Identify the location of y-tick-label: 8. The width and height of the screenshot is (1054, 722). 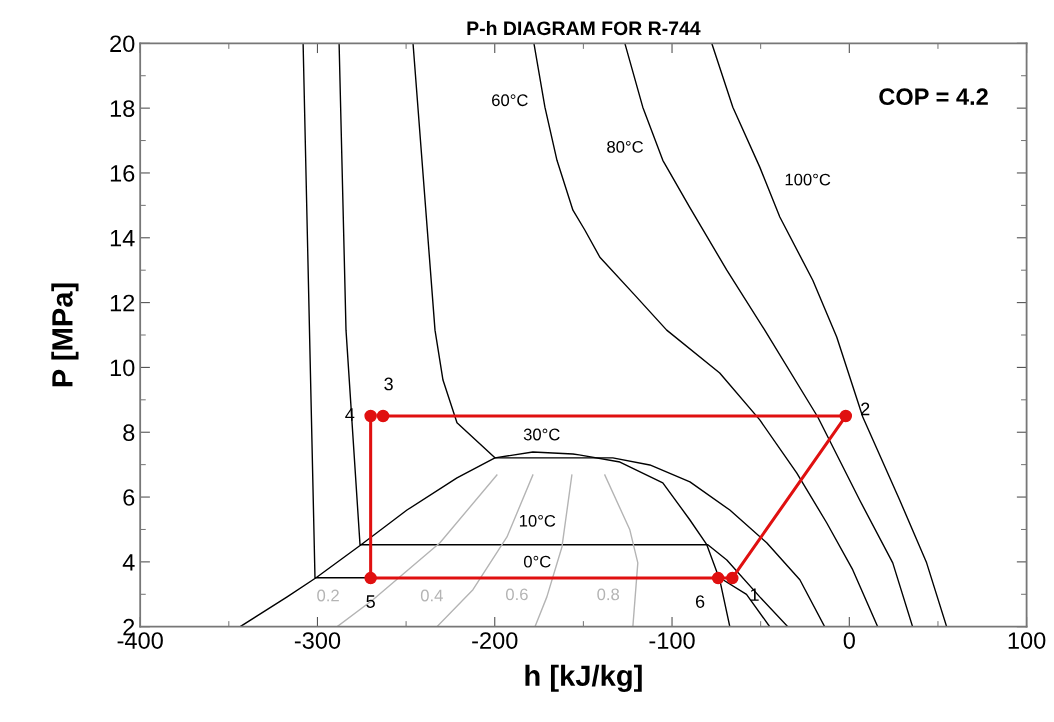
(129, 433).